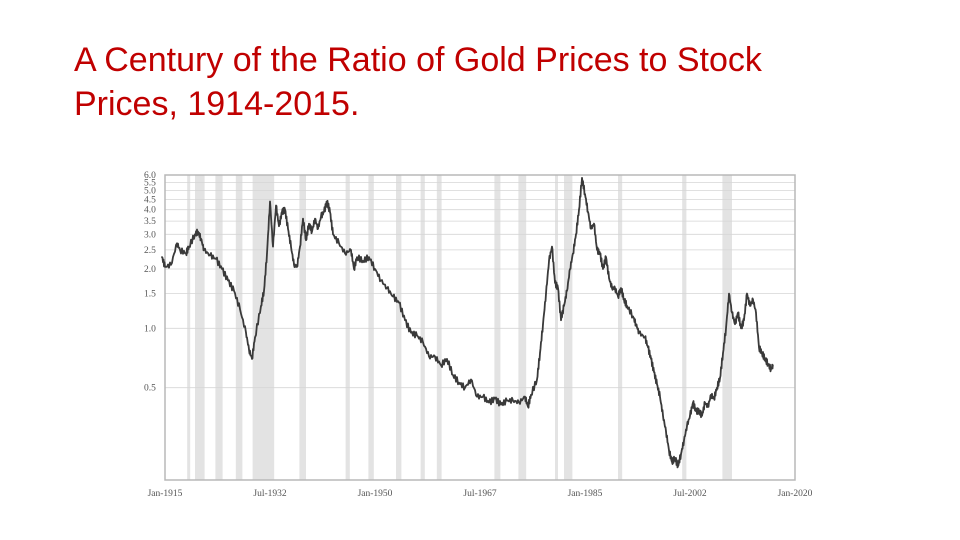  What do you see at coordinates (795, 494) in the screenshot?
I see `x-tick-label-Jan-2020: Jan-2020` at bounding box center [795, 494].